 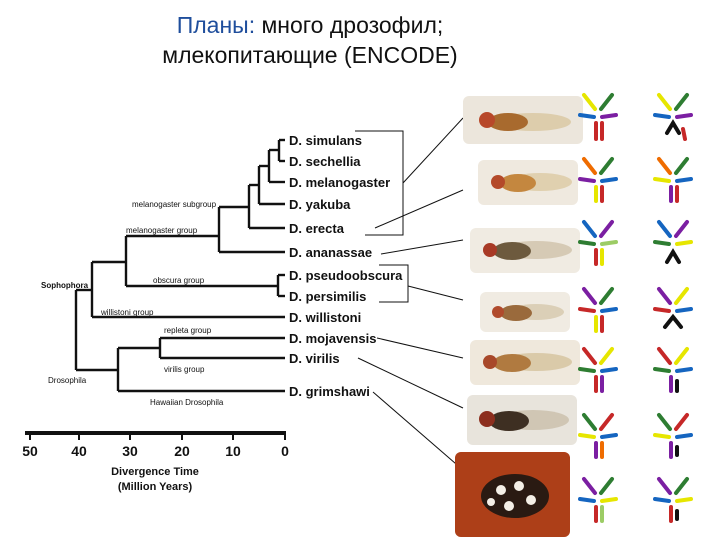 I want to click on title-rest: много дрозофил;, so click(x=349, y=25).